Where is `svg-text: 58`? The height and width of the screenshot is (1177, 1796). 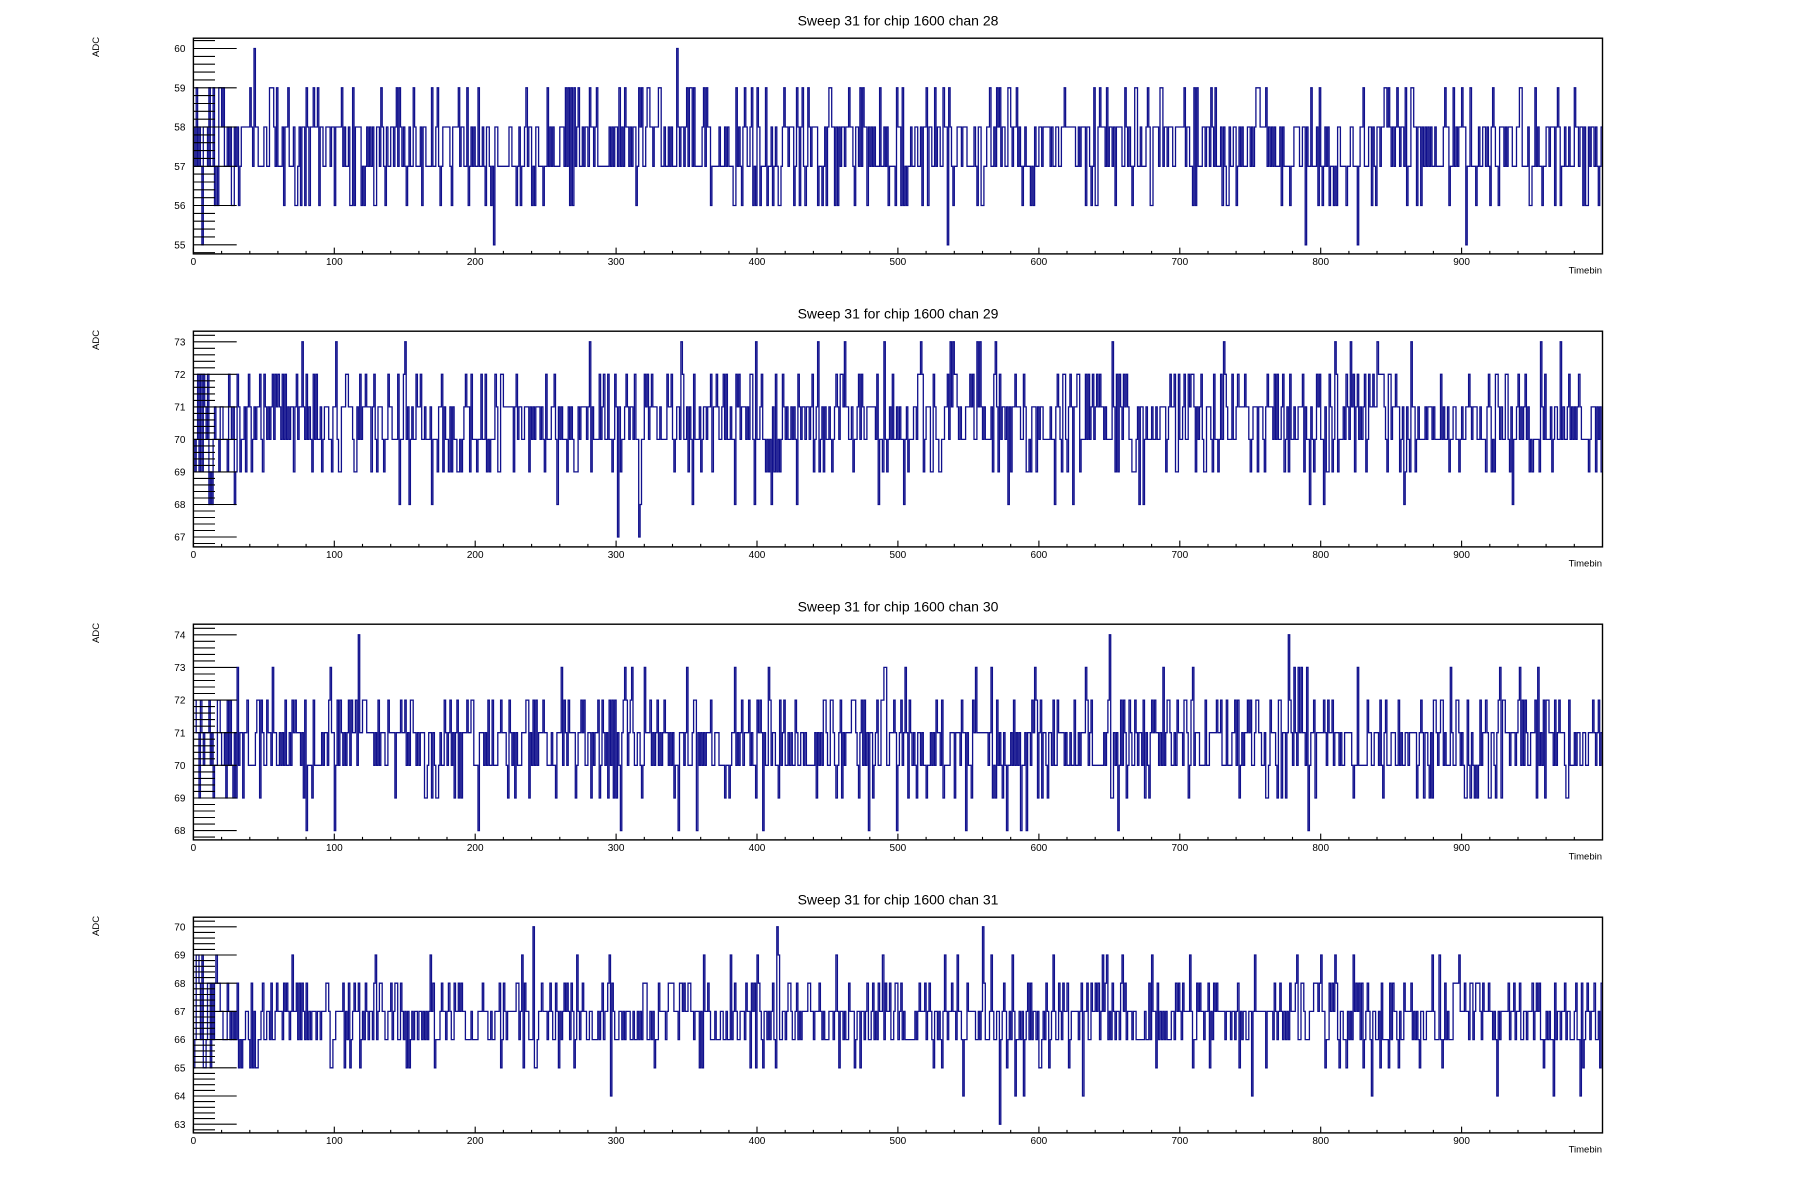 svg-text: 58 is located at coordinates (180, 128).